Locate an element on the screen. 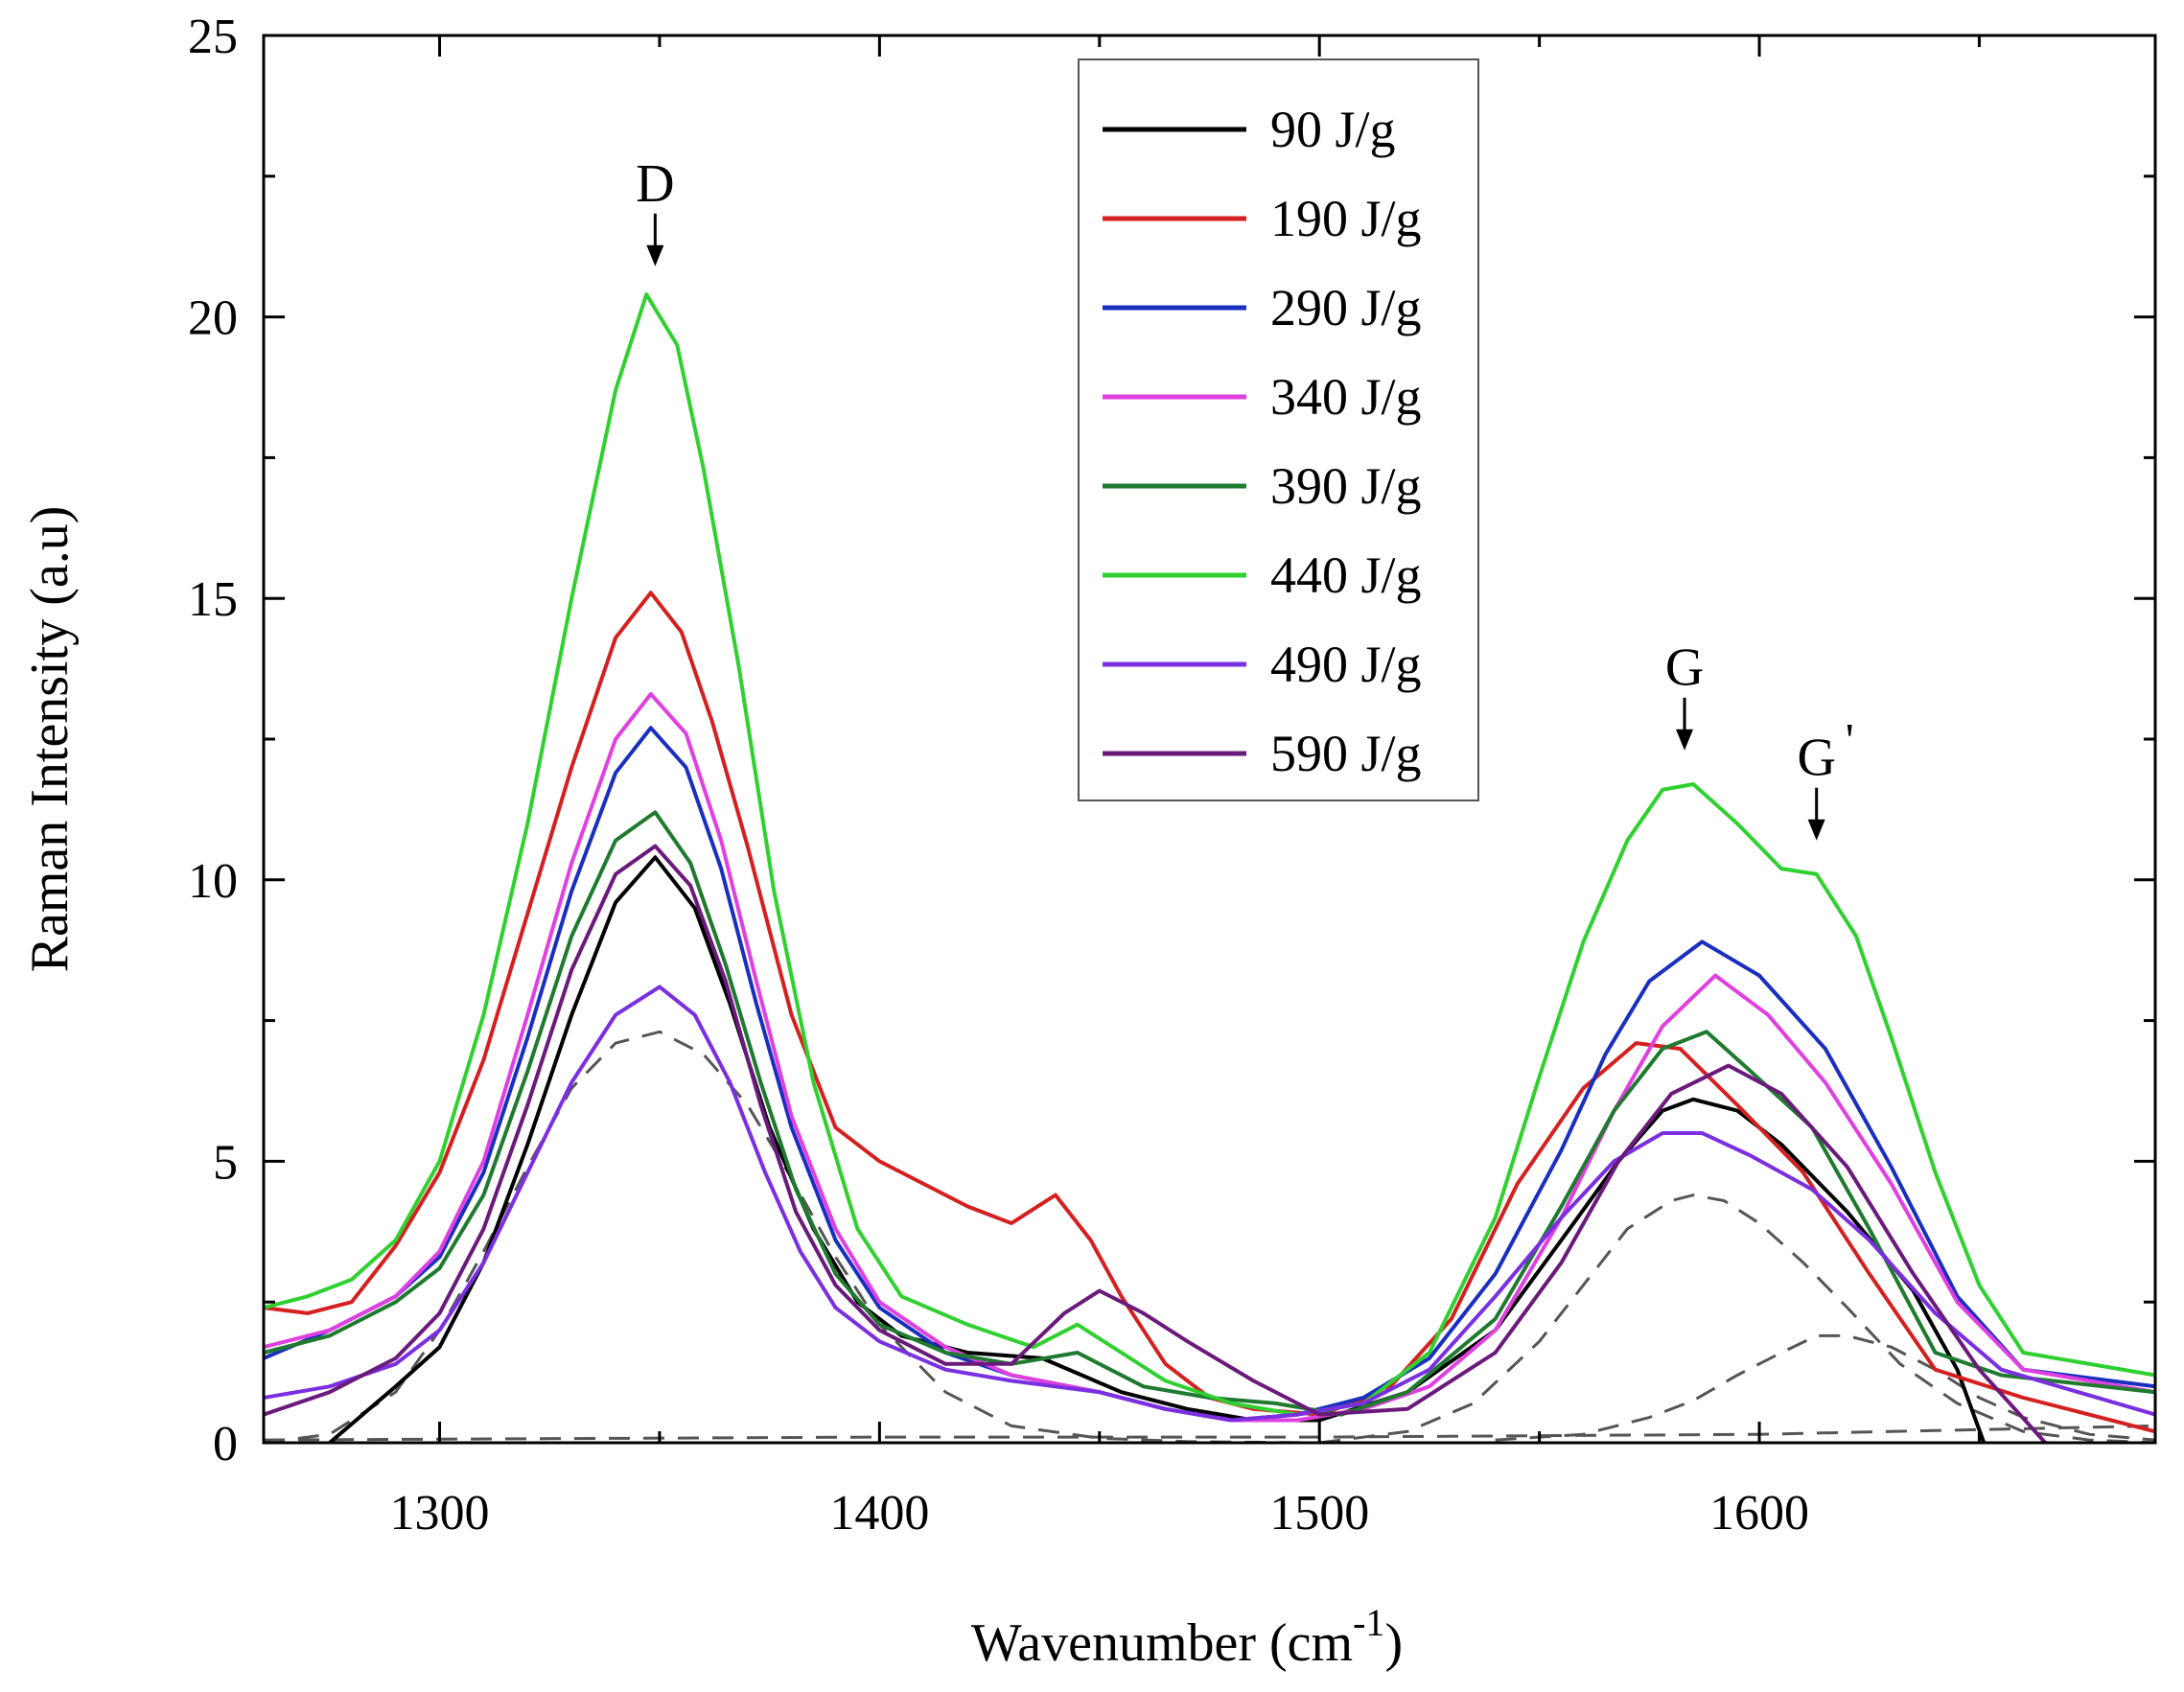 Image resolution: width=2184 pixels, height=1692 pixels. legend-label: 490 J/g is located at coordinates (1346, 664).